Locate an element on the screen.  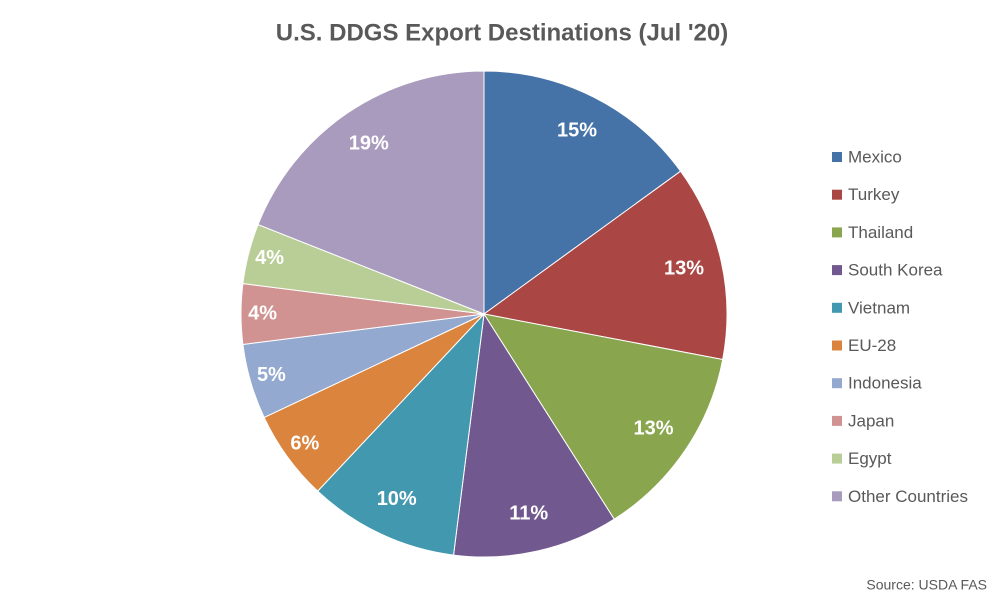
legend-label: Other Countries is located at coordinates (908, 496).